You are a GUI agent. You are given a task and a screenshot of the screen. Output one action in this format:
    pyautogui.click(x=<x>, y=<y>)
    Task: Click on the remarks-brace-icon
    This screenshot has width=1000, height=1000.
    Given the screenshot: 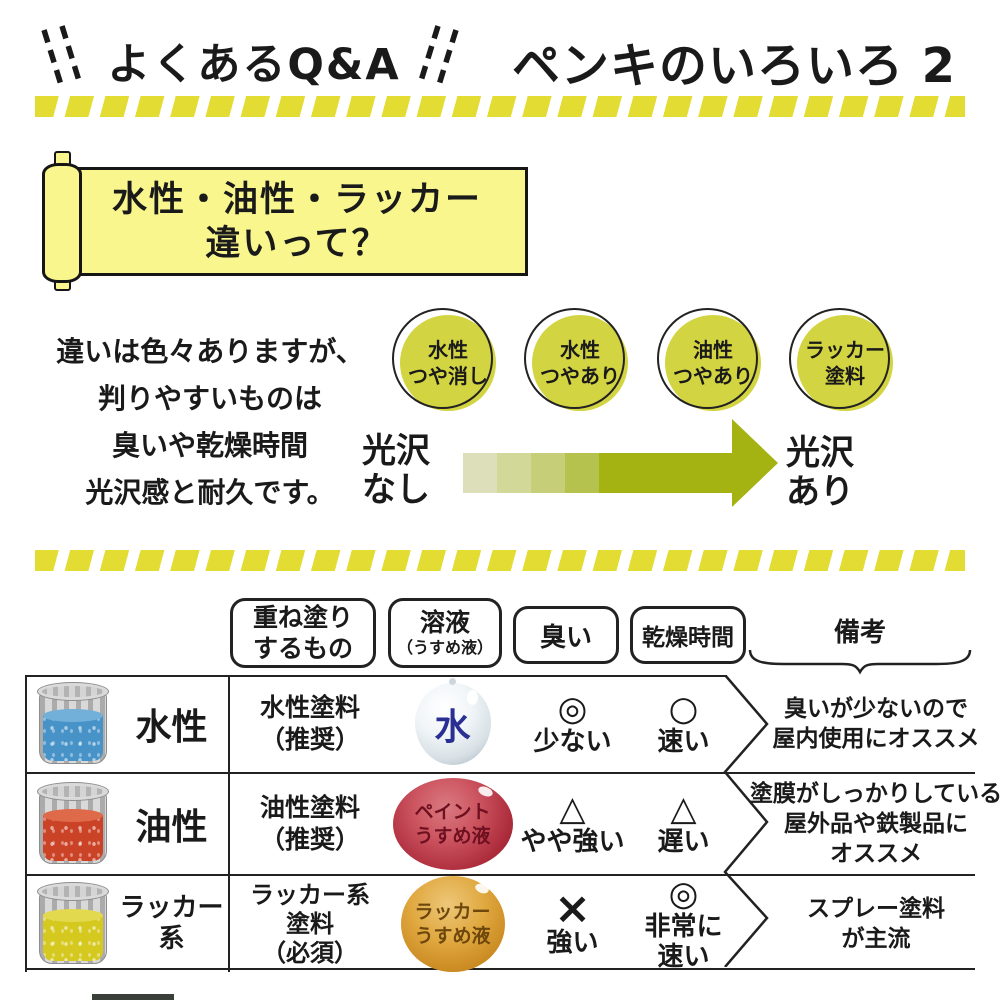 What is the action you would take?
    pyautogui.click(x=860, y=662)
    